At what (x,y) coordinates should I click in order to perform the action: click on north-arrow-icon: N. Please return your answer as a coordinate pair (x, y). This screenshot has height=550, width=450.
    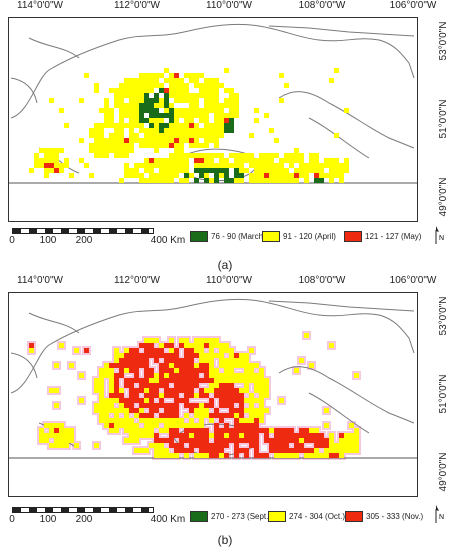
    Looking at the image, I should click on (439, 235).